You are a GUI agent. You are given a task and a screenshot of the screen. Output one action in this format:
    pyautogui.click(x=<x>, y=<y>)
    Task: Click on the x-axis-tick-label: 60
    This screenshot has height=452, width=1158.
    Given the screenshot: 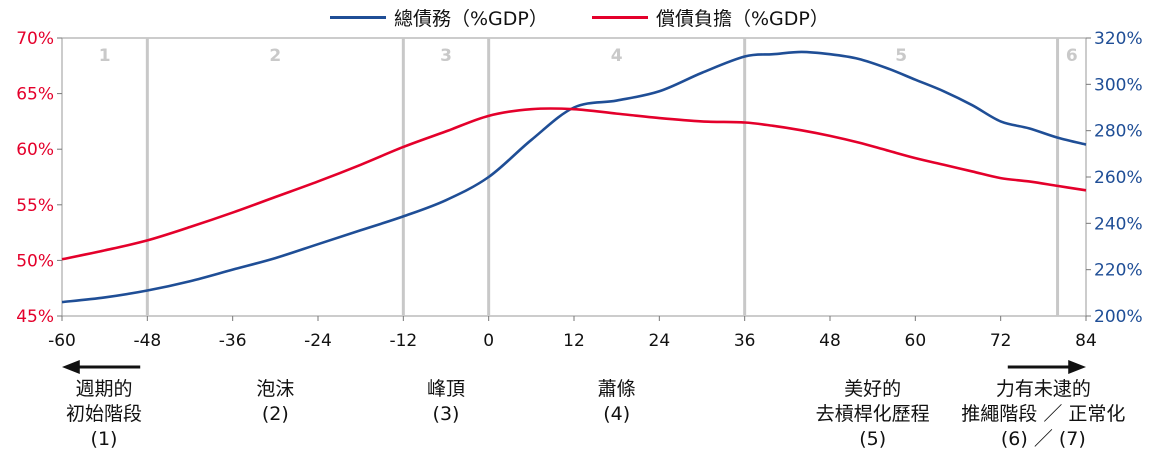 What is the action you would take?
    pyautogui.click(x=916, y=341)
    